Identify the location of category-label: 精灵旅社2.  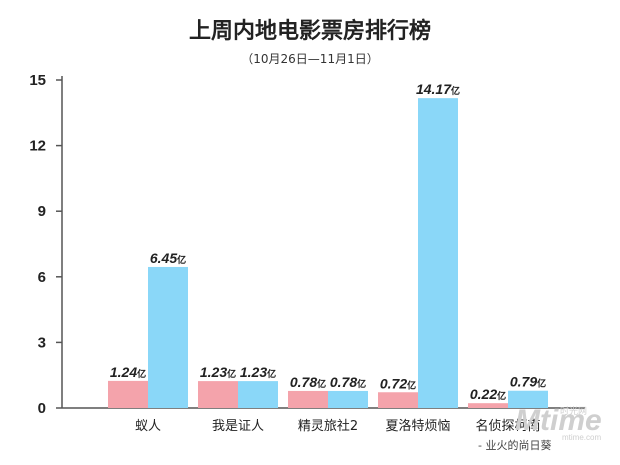
(328, 426).